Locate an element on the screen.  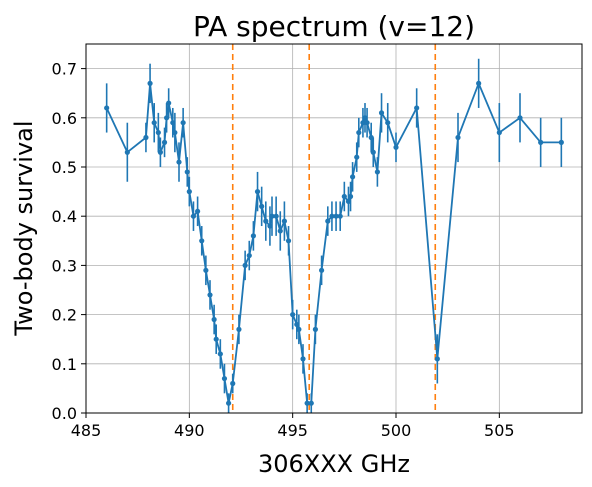
x-tick-label: 495 is located at coordinates (292, 430).